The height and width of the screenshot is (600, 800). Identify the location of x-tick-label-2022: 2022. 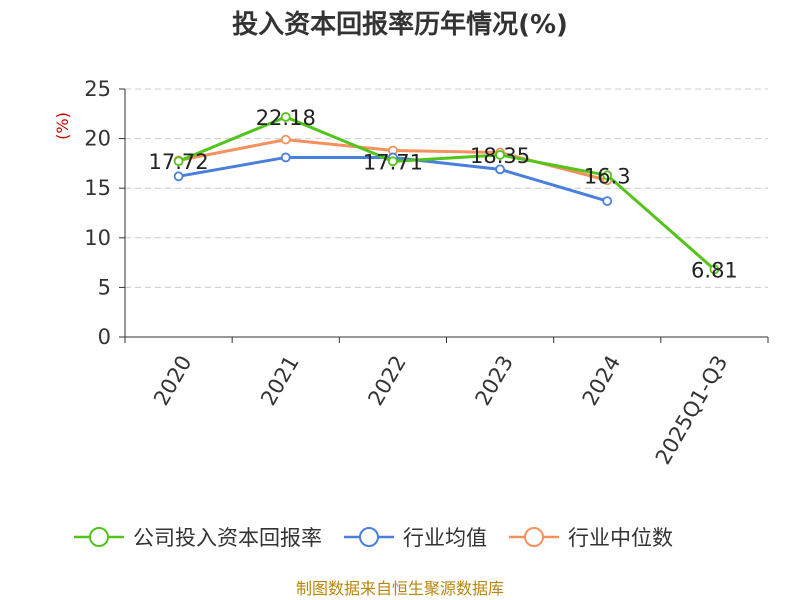
(387, 380).